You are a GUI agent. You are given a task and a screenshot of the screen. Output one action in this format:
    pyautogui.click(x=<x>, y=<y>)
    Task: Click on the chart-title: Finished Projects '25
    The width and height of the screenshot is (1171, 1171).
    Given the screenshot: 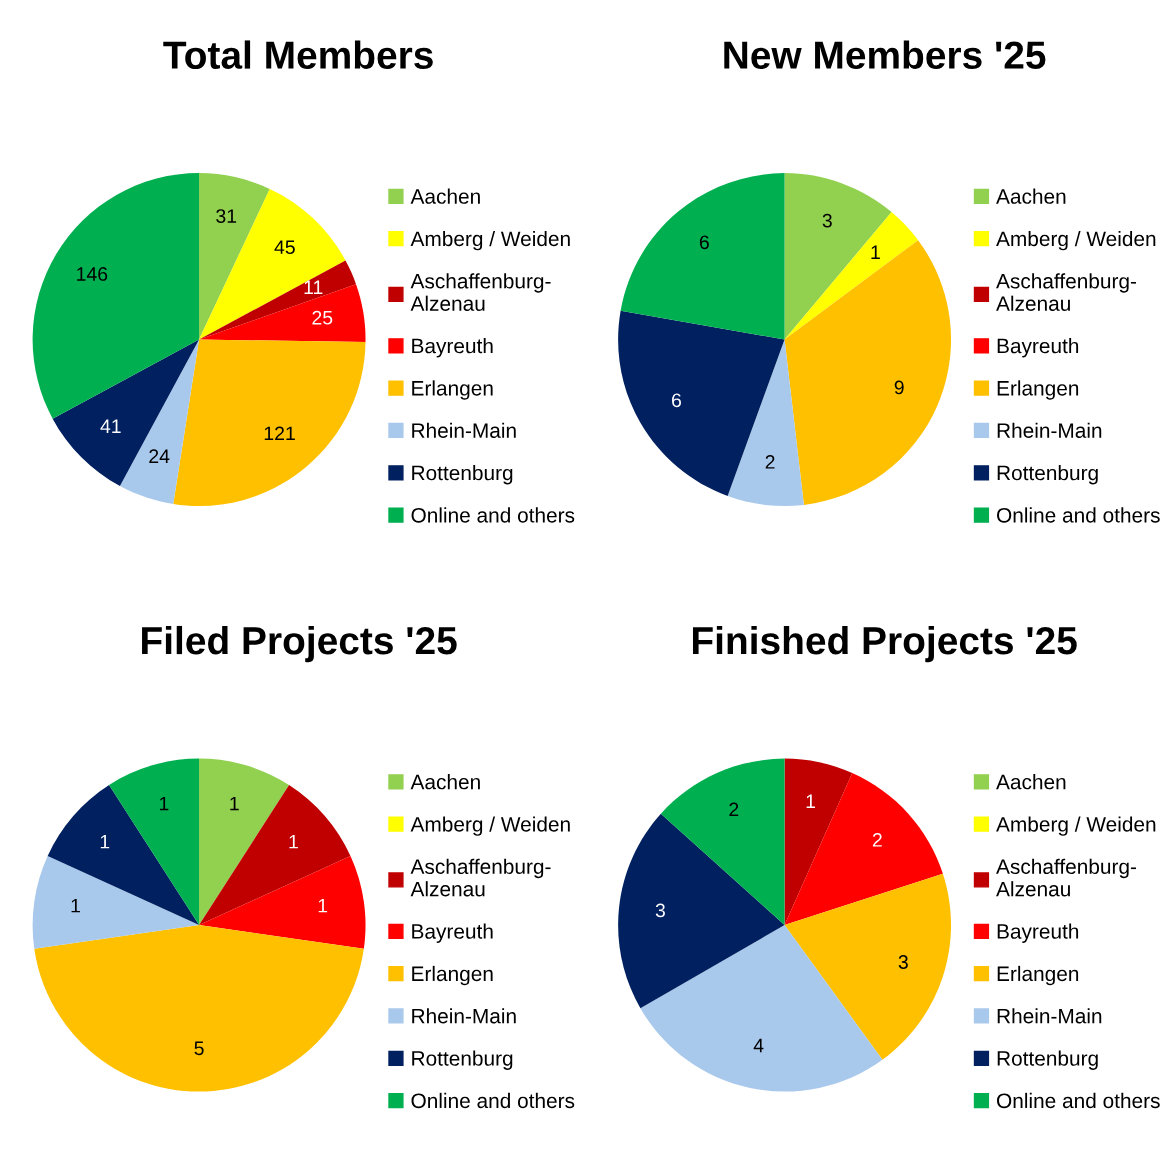 What is the action you would take?
    pyautogui.click(x=884, y=644)
    